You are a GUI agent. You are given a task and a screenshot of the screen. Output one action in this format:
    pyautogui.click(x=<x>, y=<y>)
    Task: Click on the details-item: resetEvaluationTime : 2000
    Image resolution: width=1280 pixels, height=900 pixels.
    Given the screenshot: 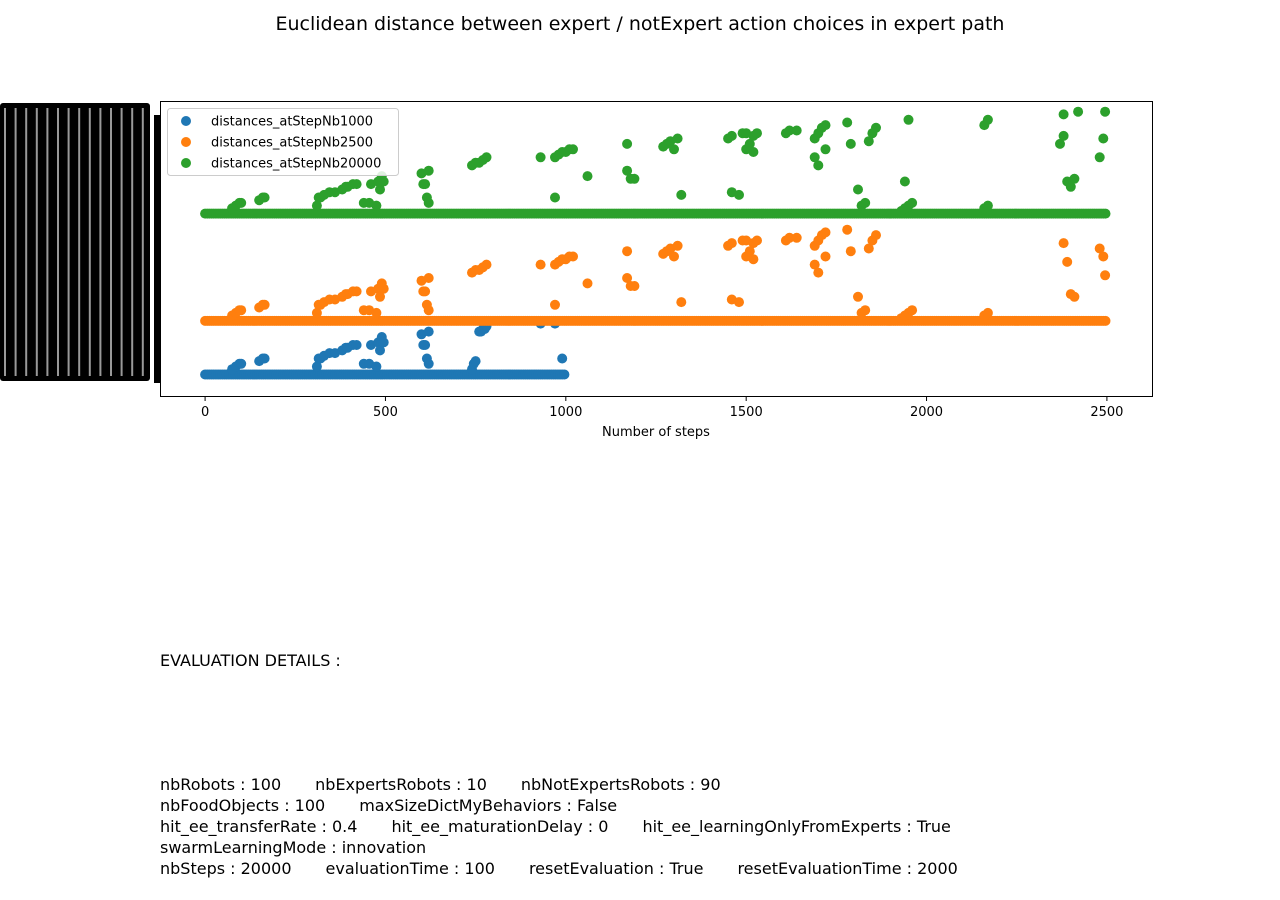 What is the action you would take?
    pyautogui.click(x=847, y=868)
    